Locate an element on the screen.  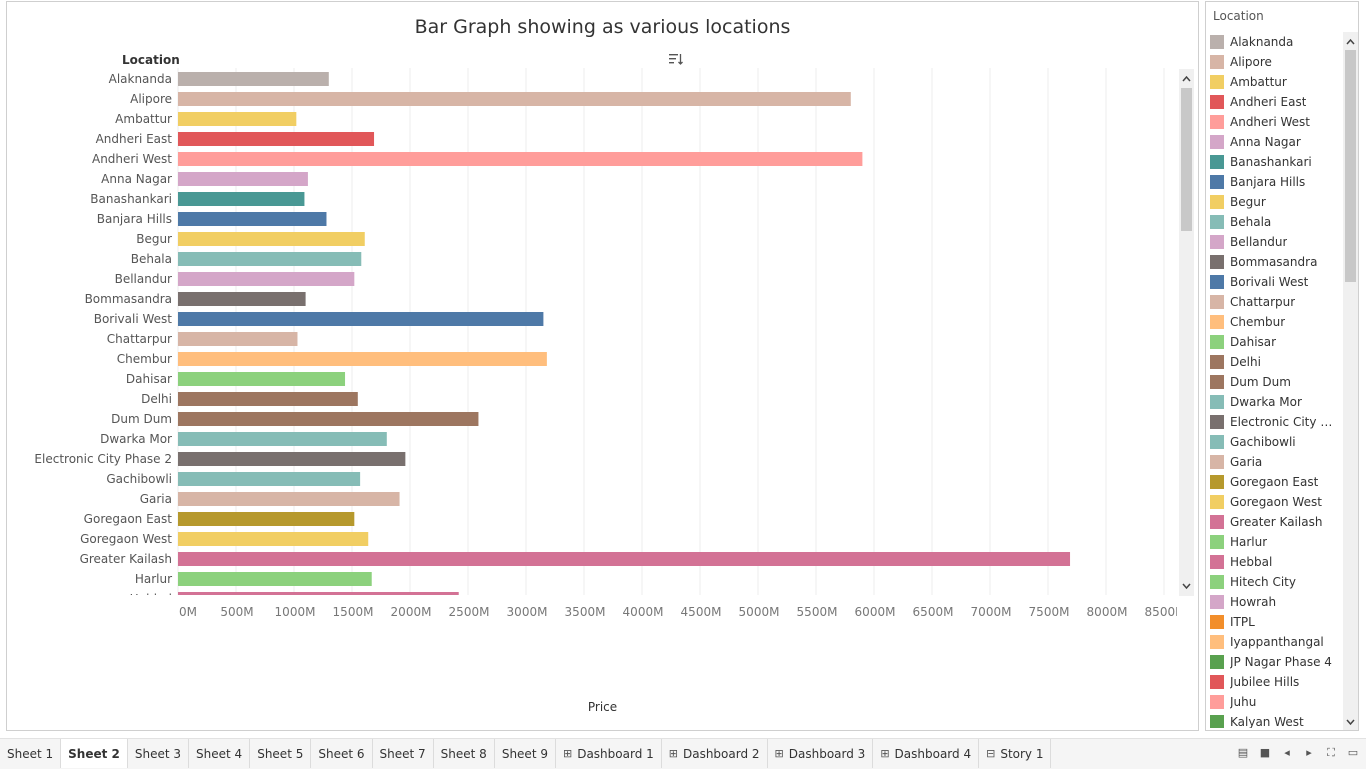
next-icon: ▸ is located at coordinates (1309, 752).